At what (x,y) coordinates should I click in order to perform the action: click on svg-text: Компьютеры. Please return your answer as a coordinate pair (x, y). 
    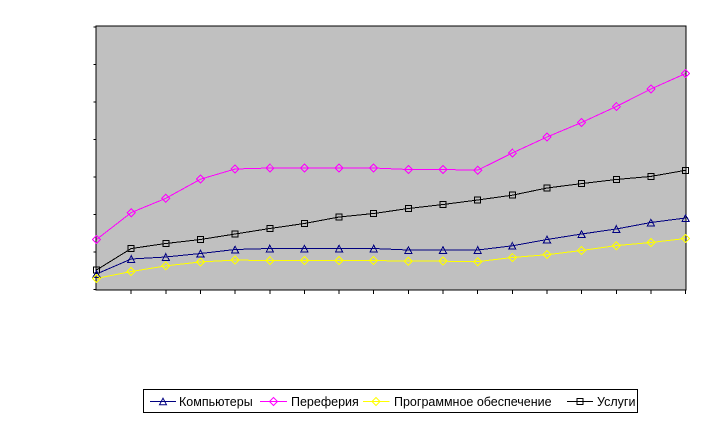
    Looking at the image, I should click on (216, 402).